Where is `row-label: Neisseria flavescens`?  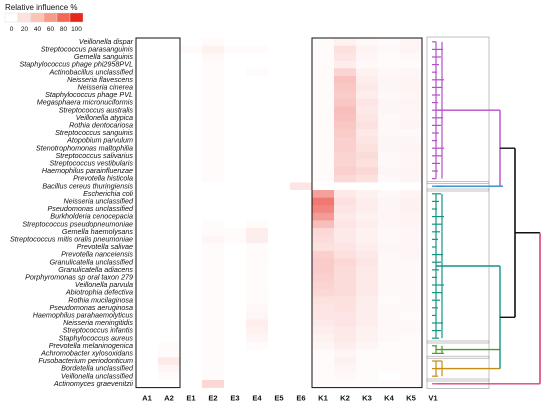 row-label: Neisseria flavescens is located at coordinates (100, 79).